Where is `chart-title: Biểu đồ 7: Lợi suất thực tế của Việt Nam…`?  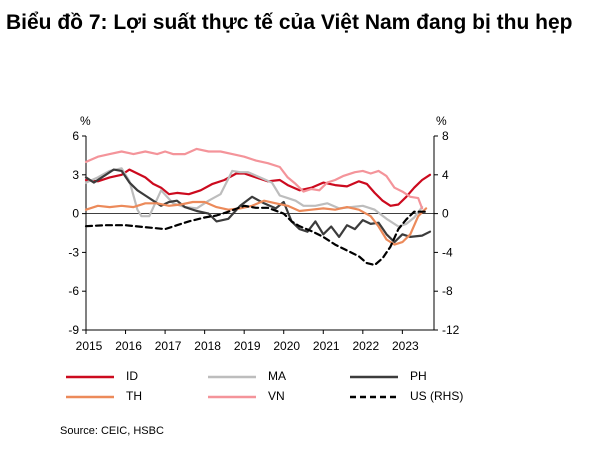
chart-title: Biểu đồ 7: Lợi suất thực tế của Việt Nam… is located at coordinates (289, 22).